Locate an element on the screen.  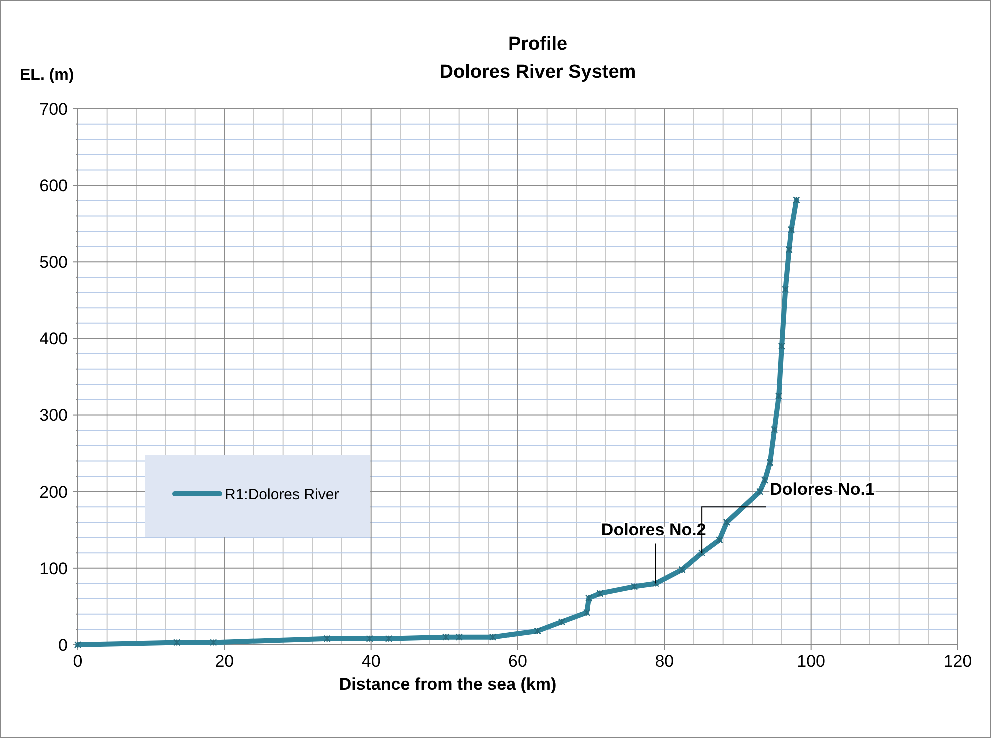
x-axis-title: Distance from the sea (km) is located at coordinates (448, 684).